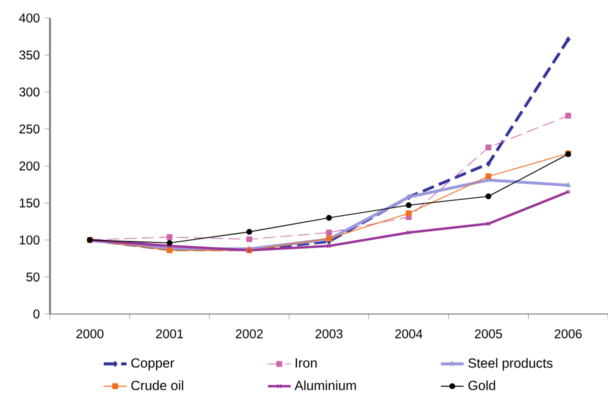 This screenshot has width=608, height=407. What do you see at coordinates (90, 333) in the screenshot?
I see `x-tick-label: 2000` at bounding box center [90, 333].